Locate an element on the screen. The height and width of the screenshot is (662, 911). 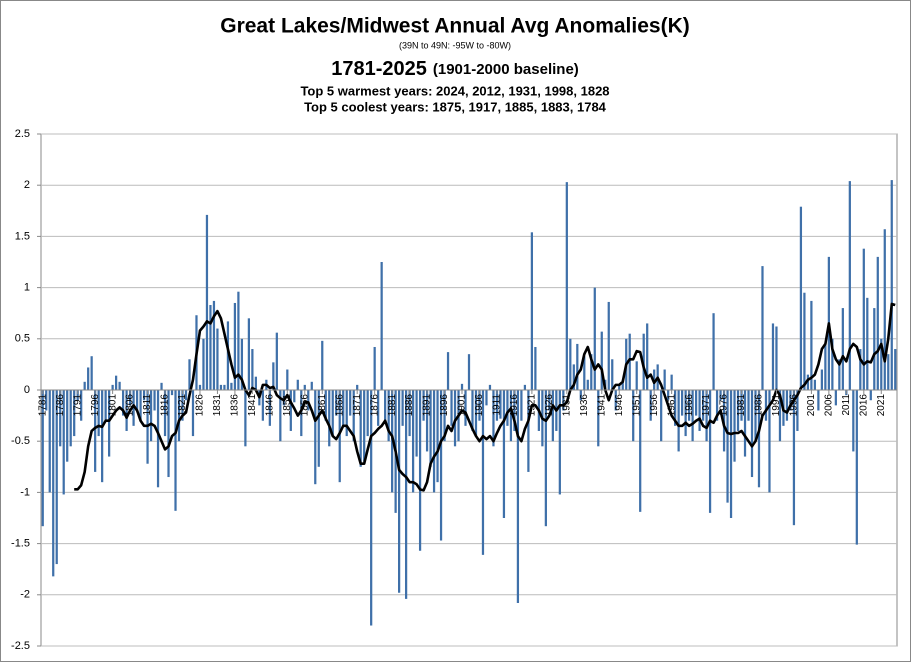
x-tick-label: 1961 is located at coordinates (671, 405).